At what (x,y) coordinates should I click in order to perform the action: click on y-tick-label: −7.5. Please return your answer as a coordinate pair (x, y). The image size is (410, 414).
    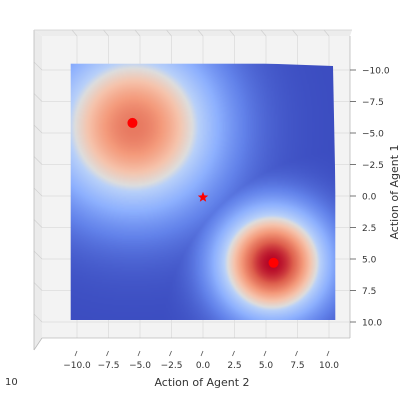
    Looking at the image, I should click on (373, 103).